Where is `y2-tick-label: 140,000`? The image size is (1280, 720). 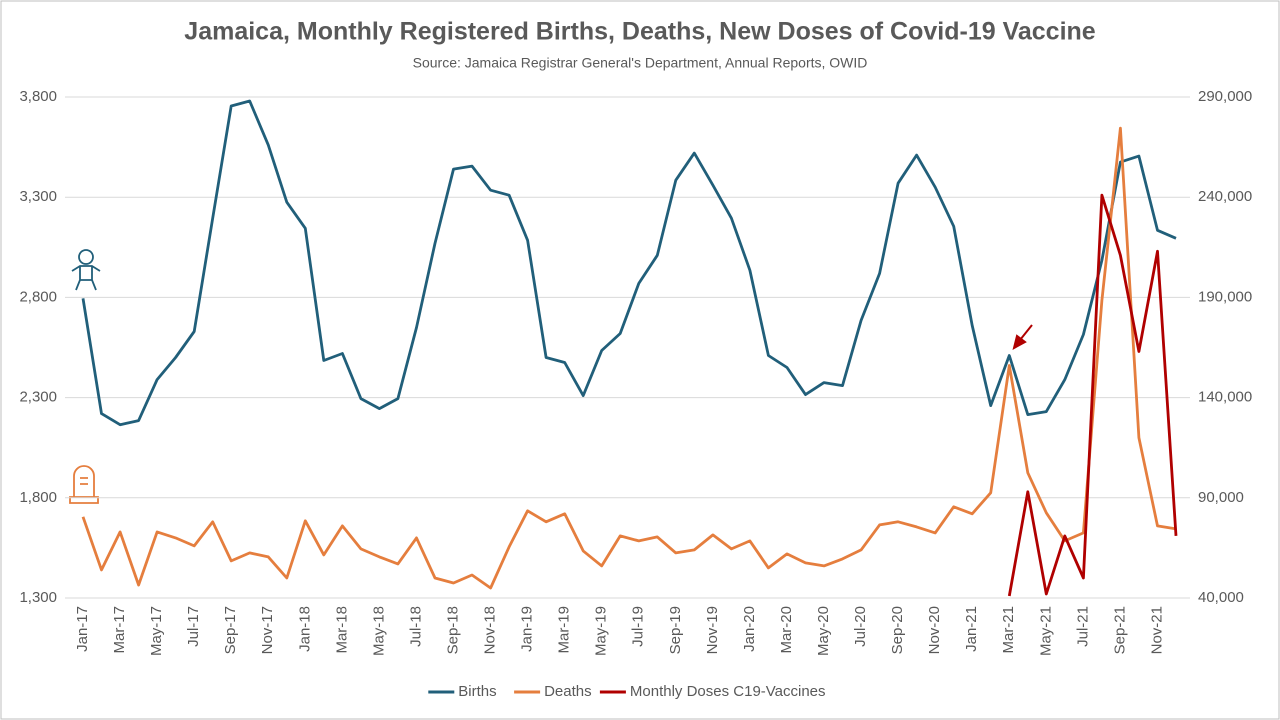
y2-tick-label: 140,000 is located at coordinates (1225, 397).